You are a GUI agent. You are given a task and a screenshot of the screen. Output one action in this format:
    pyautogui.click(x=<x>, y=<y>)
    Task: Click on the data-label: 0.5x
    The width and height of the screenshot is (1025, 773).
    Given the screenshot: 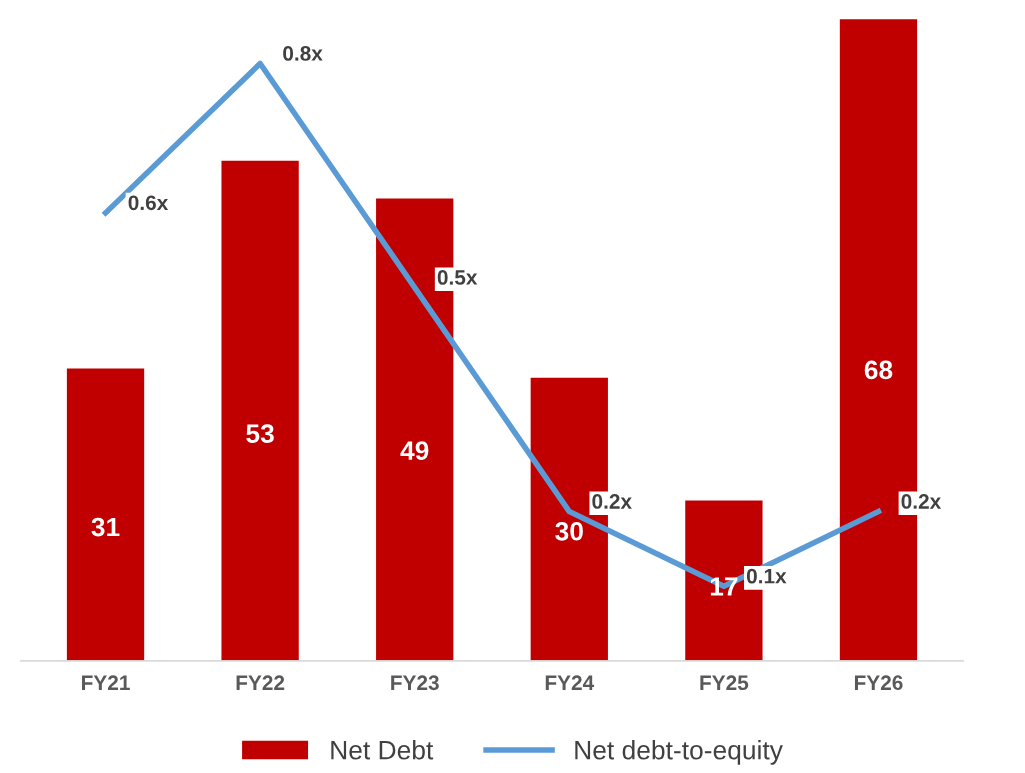 What is the action you would take?
    pyautogui.click(x=457, y=277)
    